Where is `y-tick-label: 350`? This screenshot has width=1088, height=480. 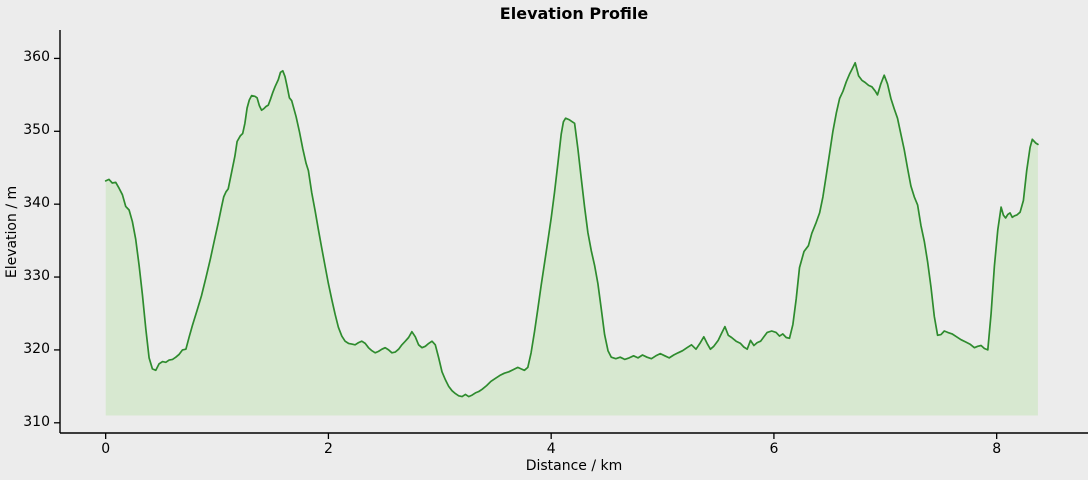 y-tick-label: 350 is located at coordinates (36, 130).